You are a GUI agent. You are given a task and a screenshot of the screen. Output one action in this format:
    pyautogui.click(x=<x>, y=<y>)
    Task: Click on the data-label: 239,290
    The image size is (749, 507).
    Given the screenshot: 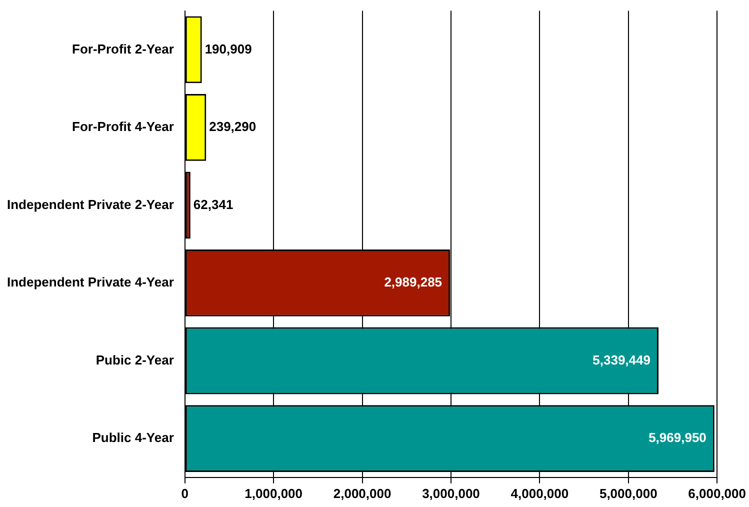 What is the action you would take?
    pyautogui.click(x=232, y=126)
    